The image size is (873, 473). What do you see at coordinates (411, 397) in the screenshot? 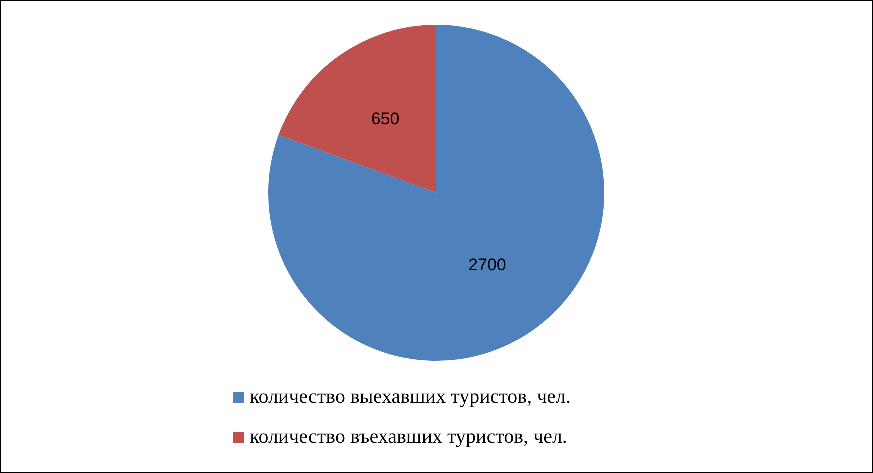
I see `legend-label: количество выехавших туристов, чел.` at bounding box center [411, 397].